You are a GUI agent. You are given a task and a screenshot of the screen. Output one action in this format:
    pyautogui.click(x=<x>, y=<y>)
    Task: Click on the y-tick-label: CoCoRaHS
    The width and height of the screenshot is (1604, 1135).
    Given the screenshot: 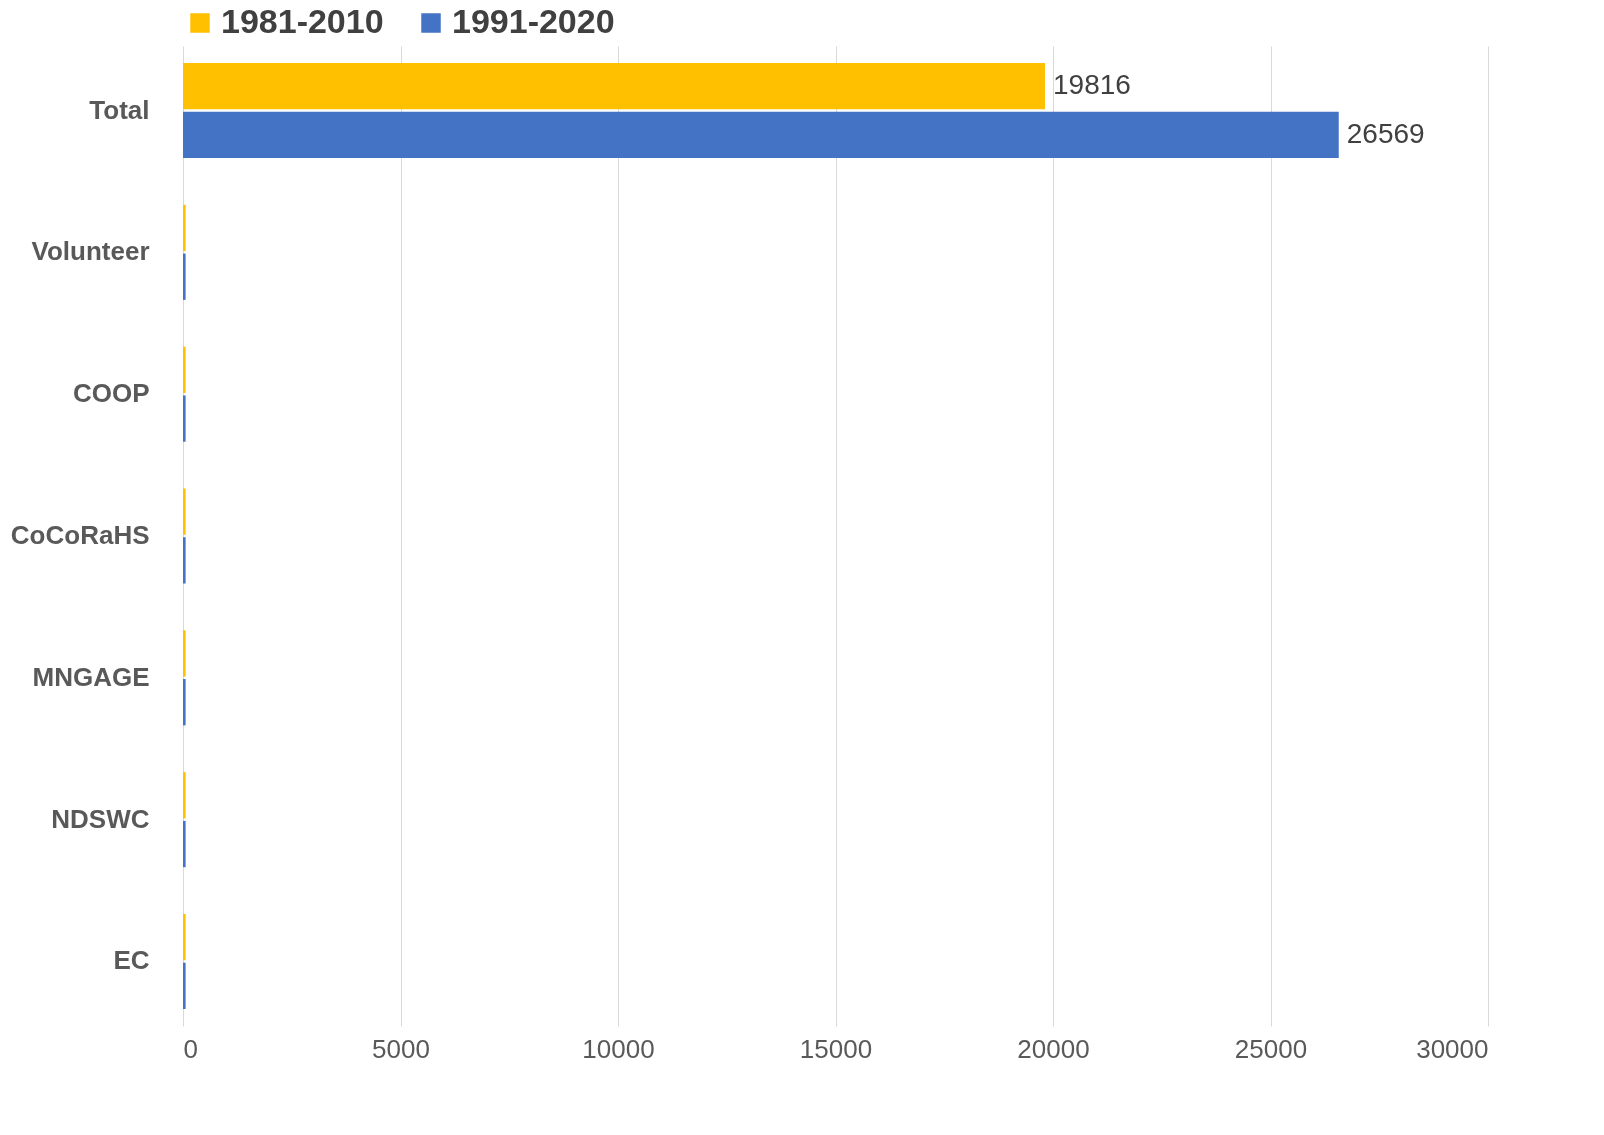 What is the action you would take?
    pyautogui.click(x=80, y=535)
    